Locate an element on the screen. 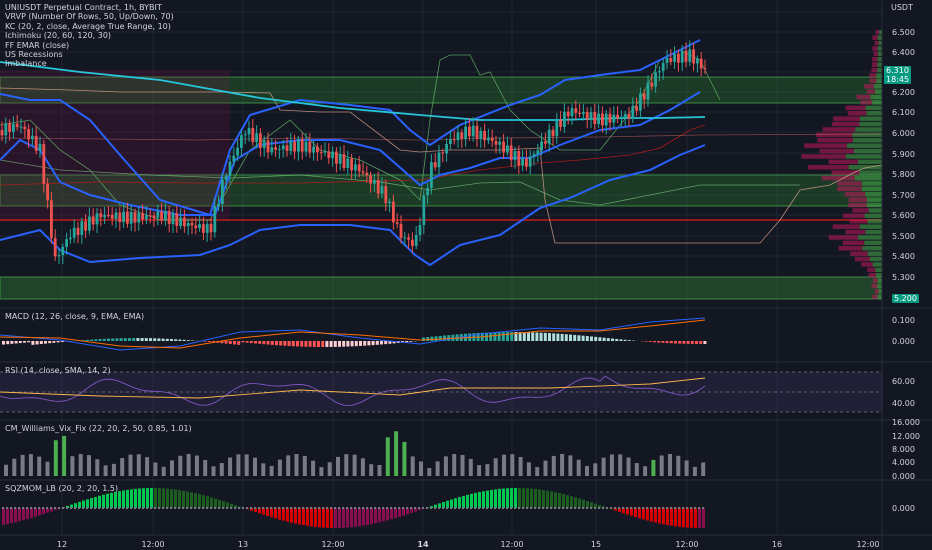 The height and width of the screenshot is (550, 932). indicator-imbalance: Imbalance is located at coordinates (26, 64).